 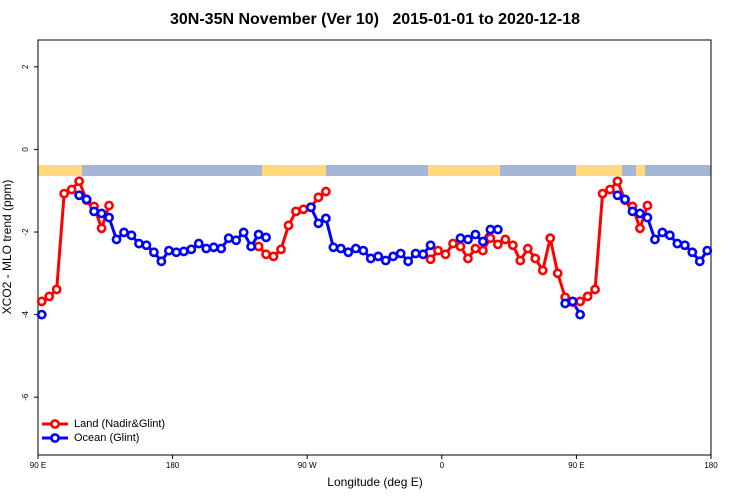 What do you see at coordinates (173, 465) in the screenshot?
I see `x-tick-label: 180` at bounding box center [173, 465].